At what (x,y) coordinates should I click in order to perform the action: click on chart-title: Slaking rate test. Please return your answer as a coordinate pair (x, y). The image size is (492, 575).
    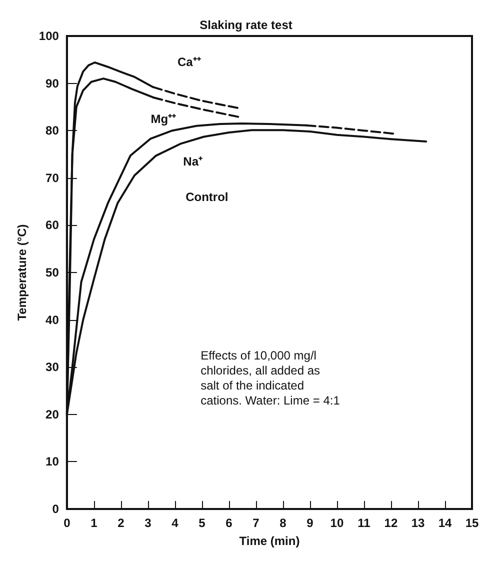
    Looking at the image, I should click on (246, 25).